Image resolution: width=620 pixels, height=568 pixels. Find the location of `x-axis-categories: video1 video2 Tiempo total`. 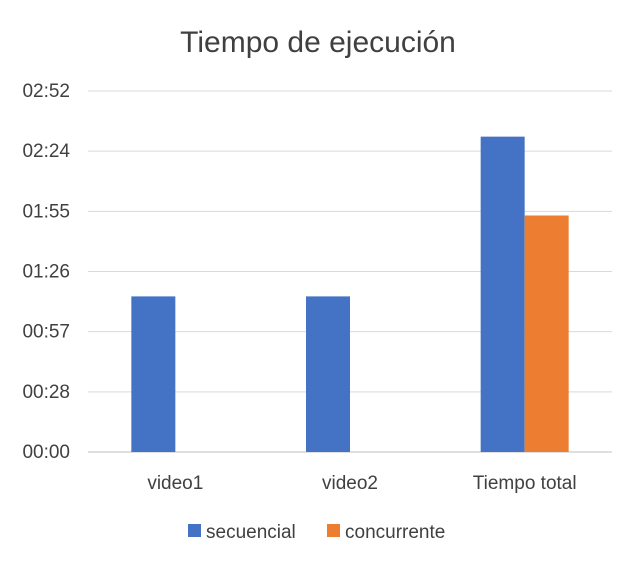

x-axis-categories: video1 video2 Tiempo total is located at coordinates (361, 483).